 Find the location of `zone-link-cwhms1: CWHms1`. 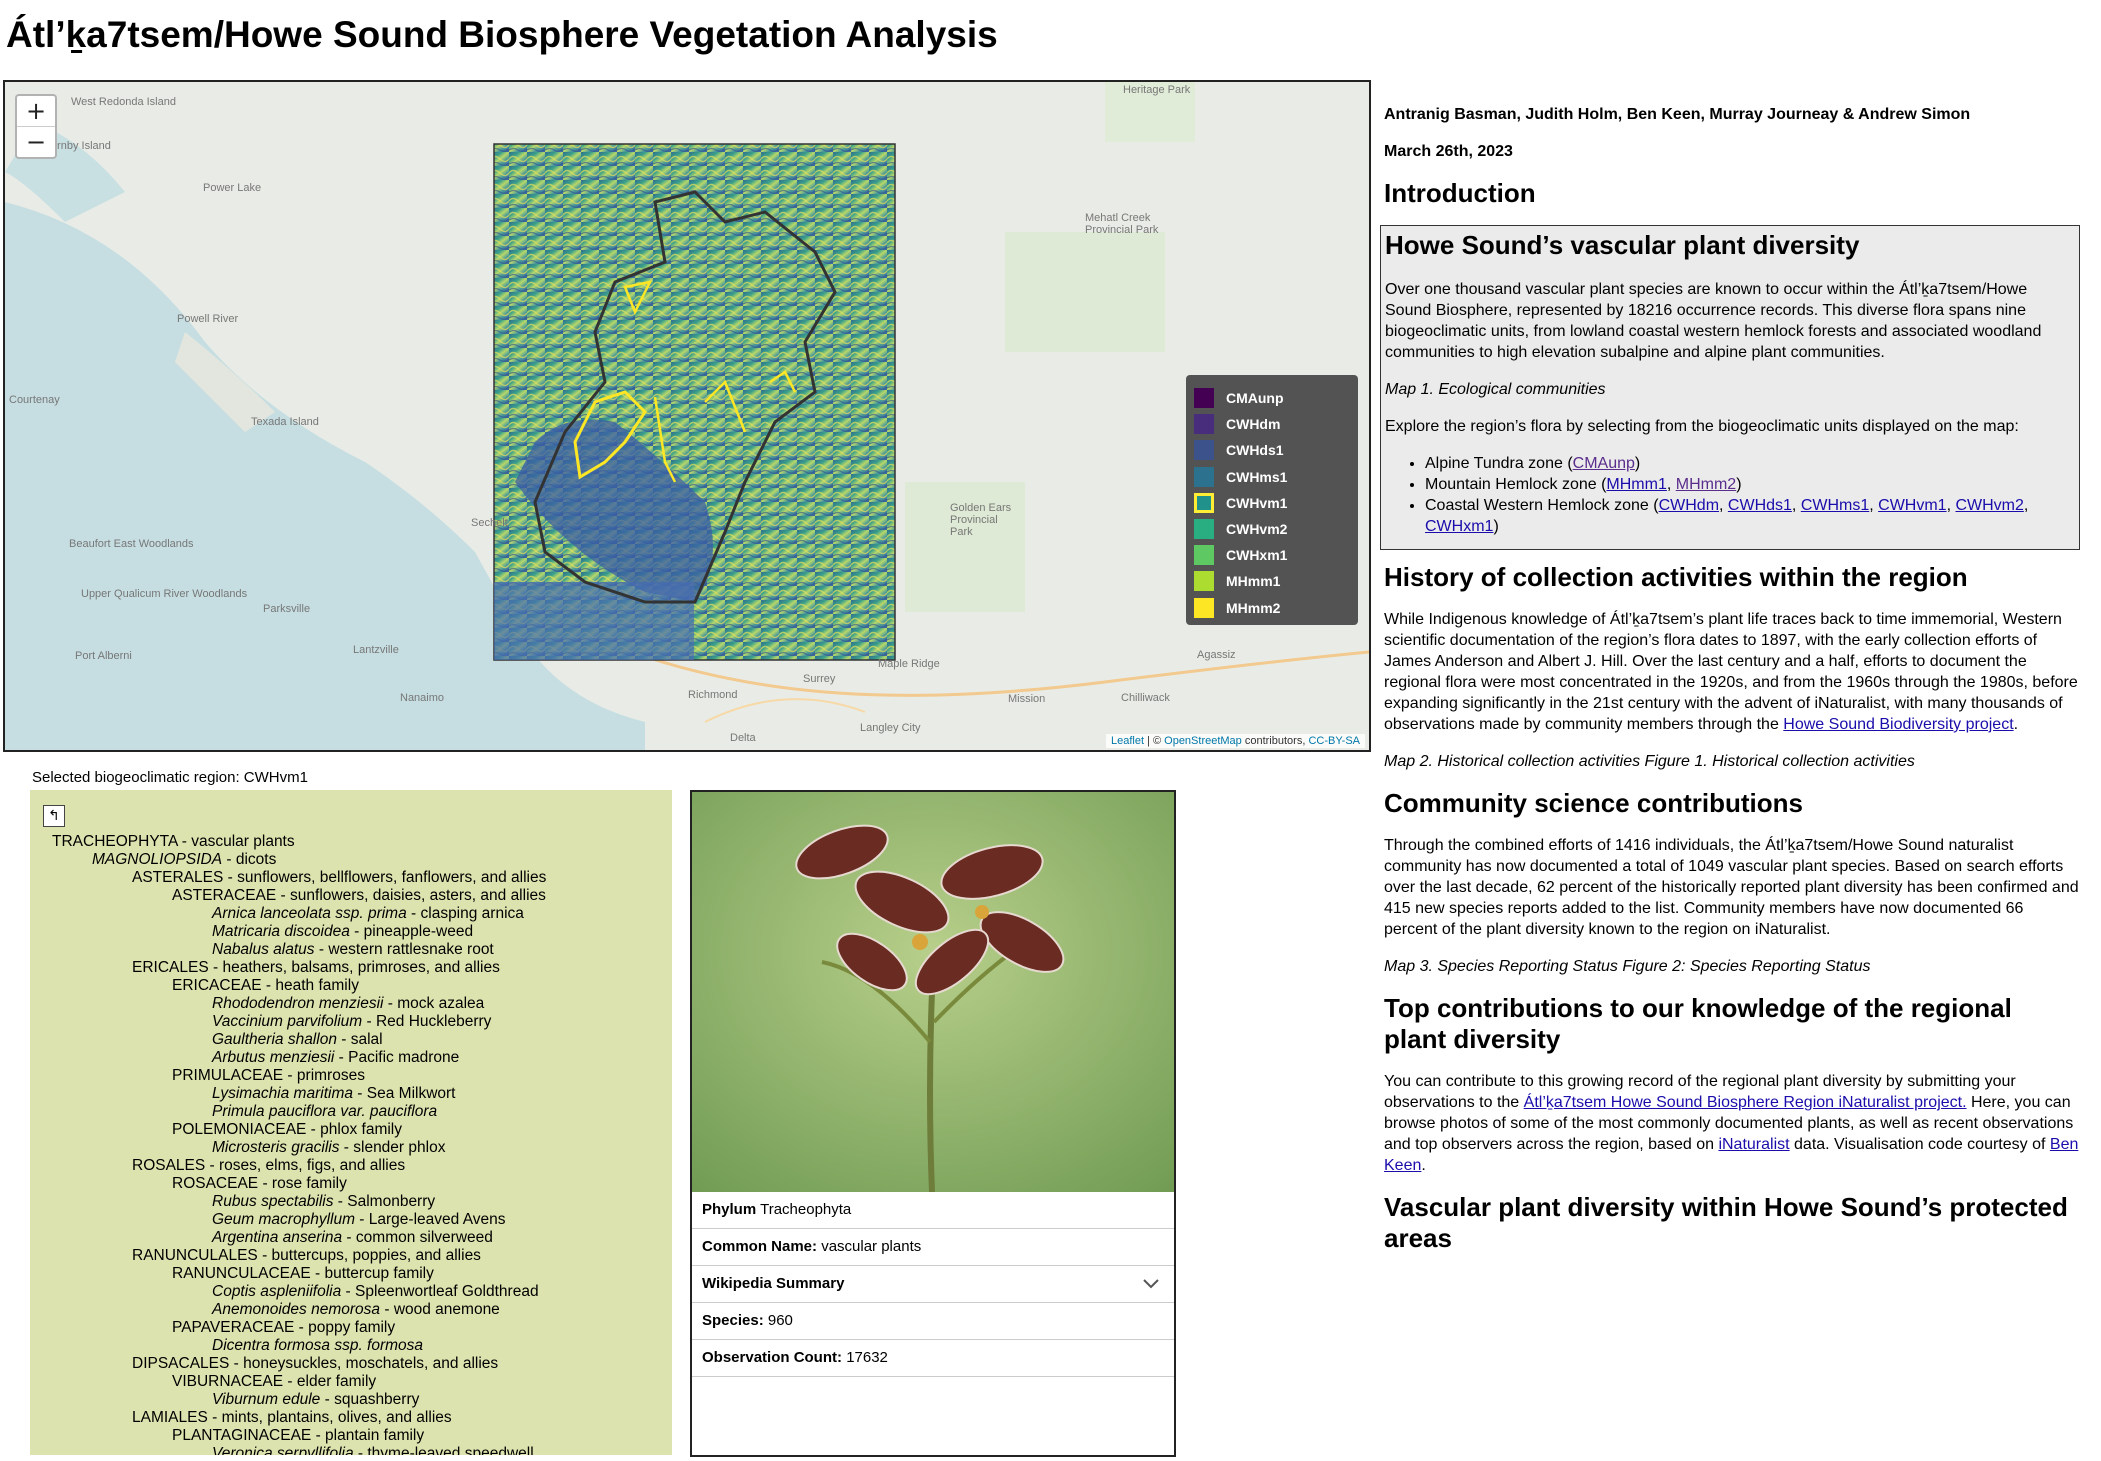

zone-link-cwhms1: CWHms1 is located at coordinates (1835, 505).